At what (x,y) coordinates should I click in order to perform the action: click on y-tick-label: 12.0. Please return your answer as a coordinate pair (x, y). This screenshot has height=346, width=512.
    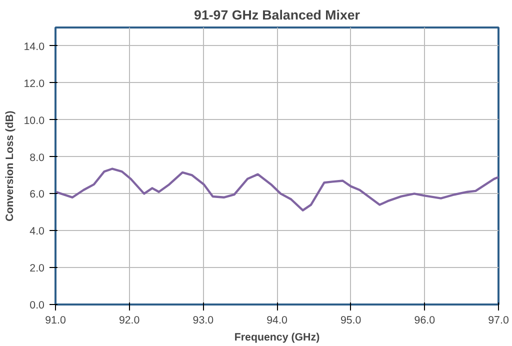
    Looking at the image, I should click on (34, 84).